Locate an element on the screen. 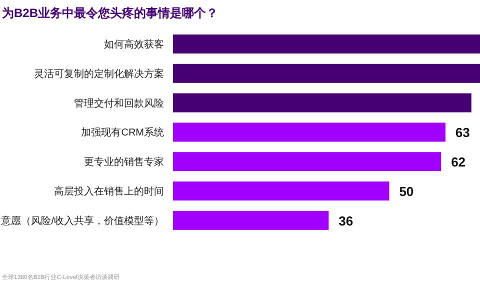 The height and width of the screenshot is (300, 480). y-tick-label: 如何高效获客 is located at coordinates (134, 44).